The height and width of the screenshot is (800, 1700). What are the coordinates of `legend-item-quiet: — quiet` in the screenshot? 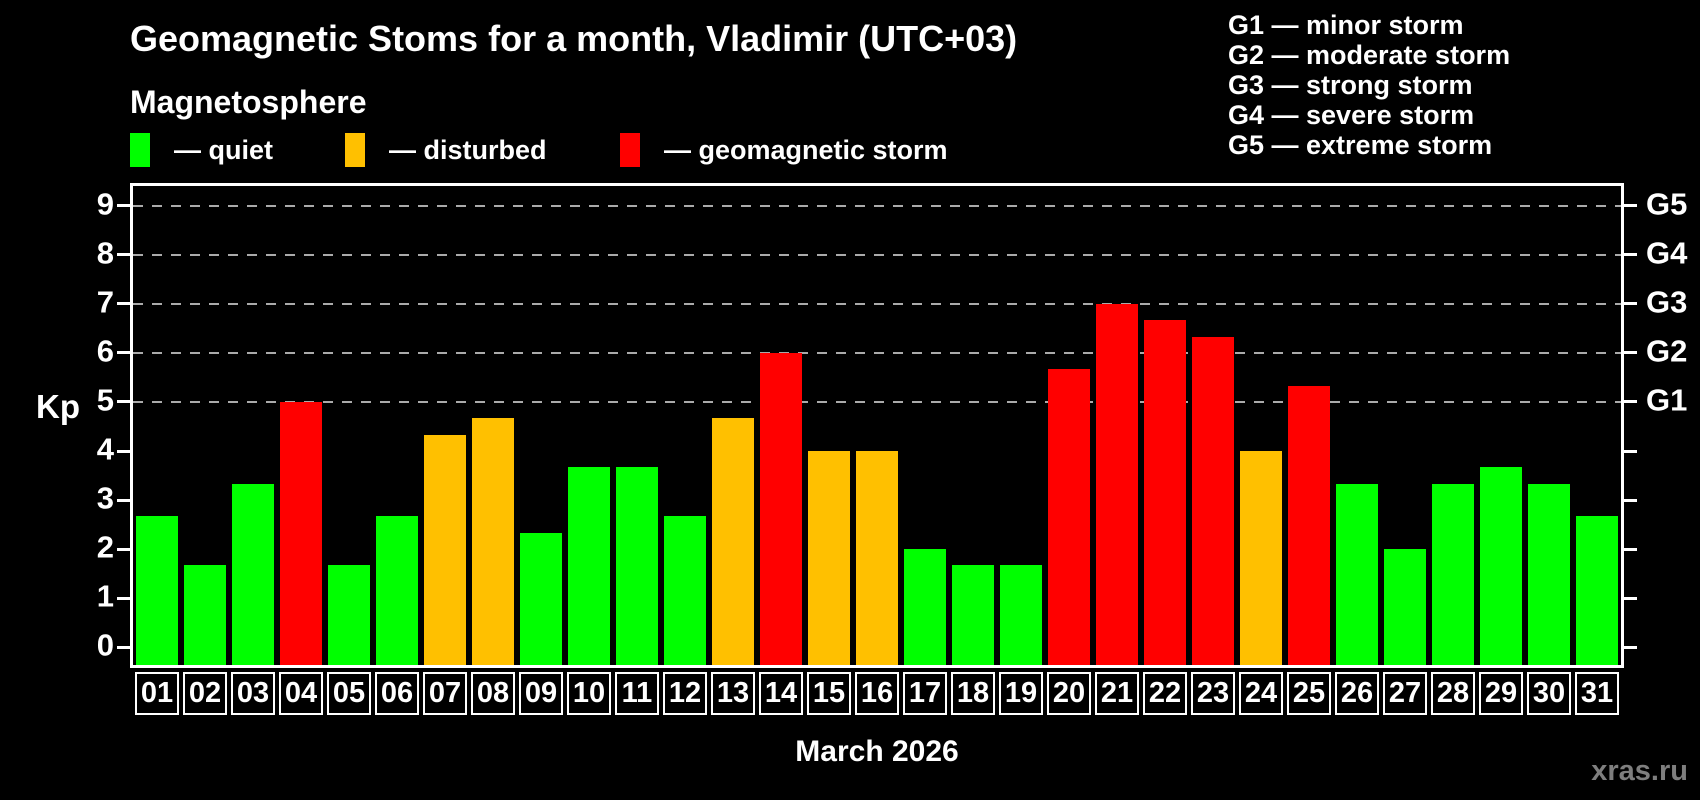 It's located at (201, 150).